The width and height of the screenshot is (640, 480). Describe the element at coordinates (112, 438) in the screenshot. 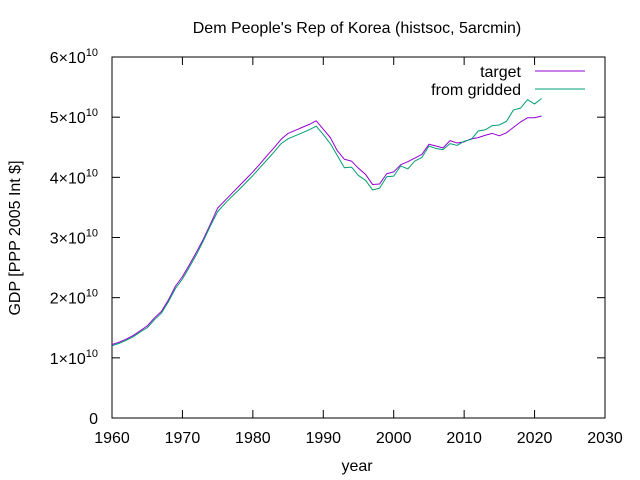

I see `x-tick-label: 1960` at that location.